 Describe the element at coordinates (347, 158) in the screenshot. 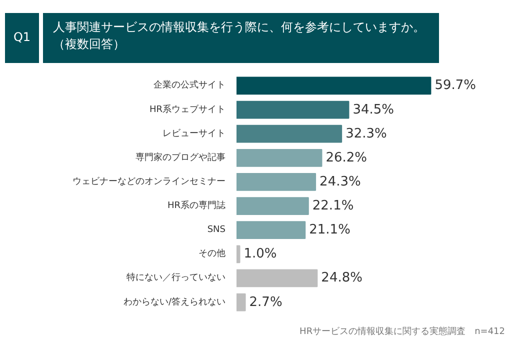

I see `data-label: 26.2%` at that location.